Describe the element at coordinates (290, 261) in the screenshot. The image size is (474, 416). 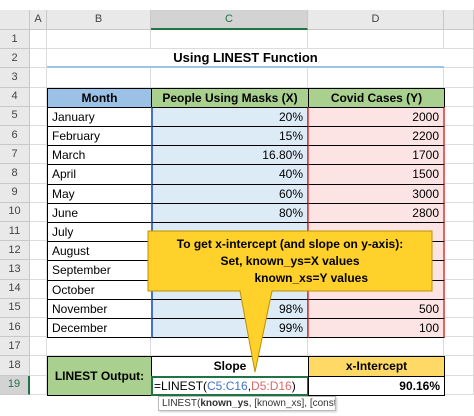
I see `callout-line: Set, known_ys=X values` at that location.